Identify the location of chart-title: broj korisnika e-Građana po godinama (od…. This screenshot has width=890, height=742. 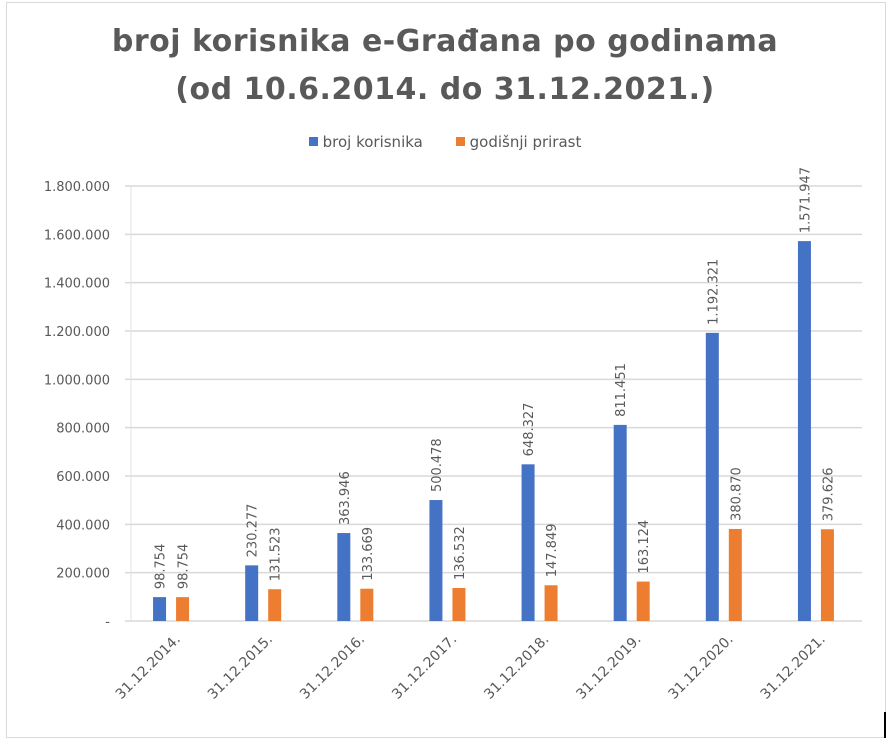
(445, 66).